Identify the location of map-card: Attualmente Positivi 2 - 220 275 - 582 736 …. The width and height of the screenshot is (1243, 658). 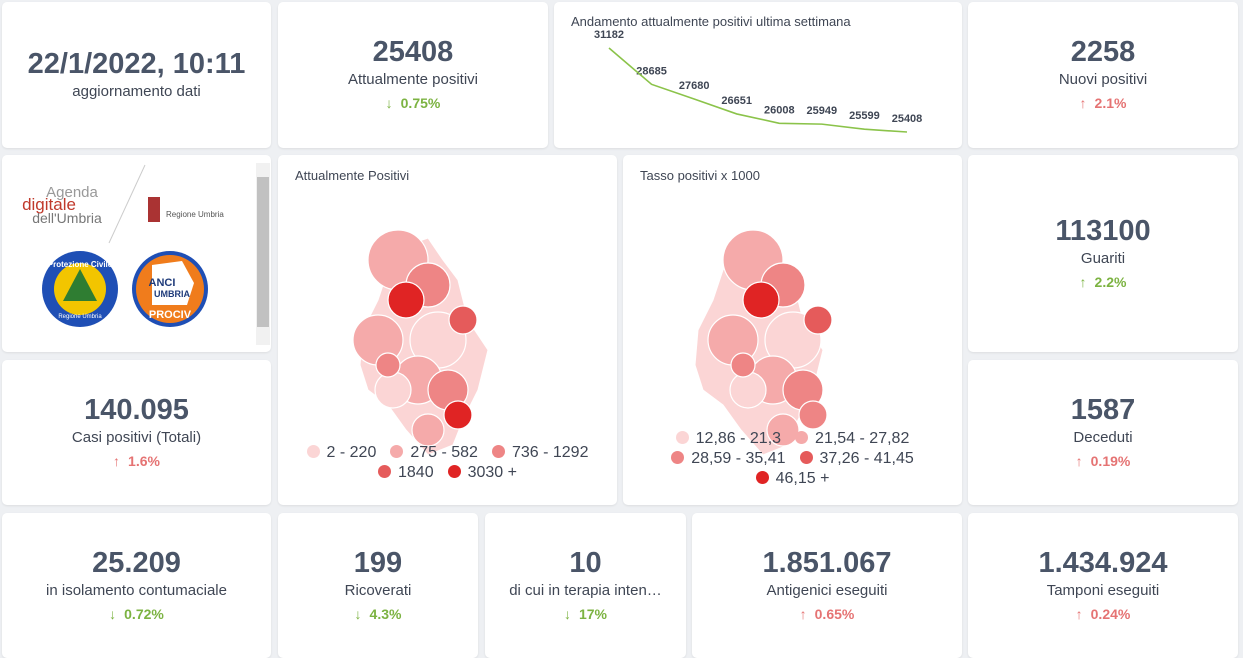
(447, 330).